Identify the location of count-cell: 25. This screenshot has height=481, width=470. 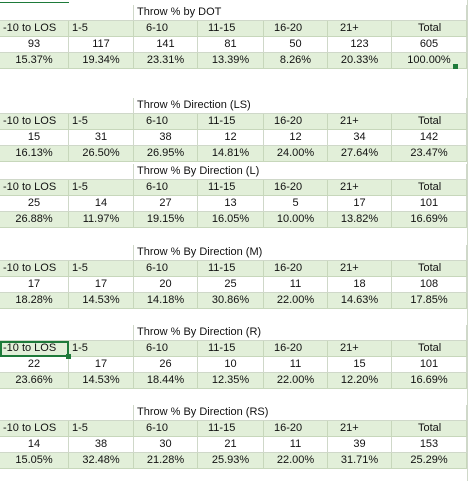
(231, 285).